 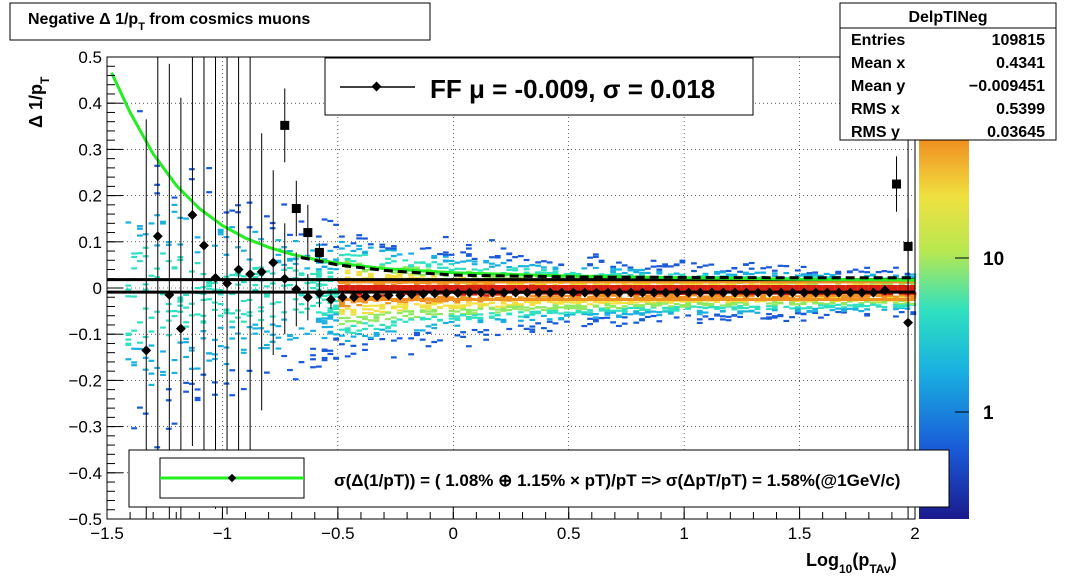 What do you see at coordinates (851, 563) in the screenshot?
I see `x-axis-title: Log10(pTAv)` at bounding box center [851, 563].